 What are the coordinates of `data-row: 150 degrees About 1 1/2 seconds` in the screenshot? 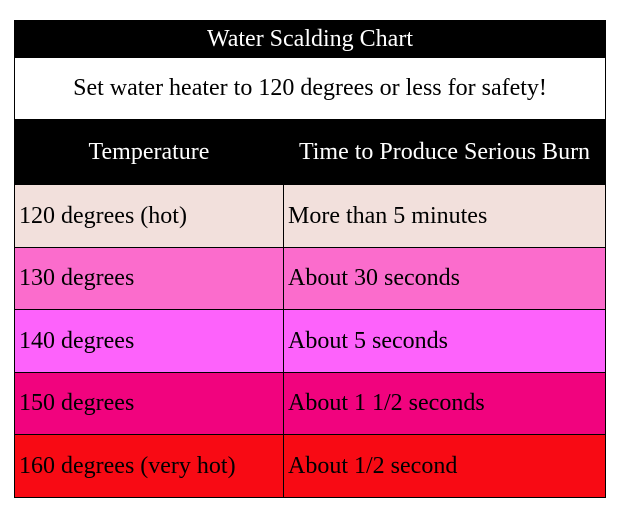 It's located at (310, 402).